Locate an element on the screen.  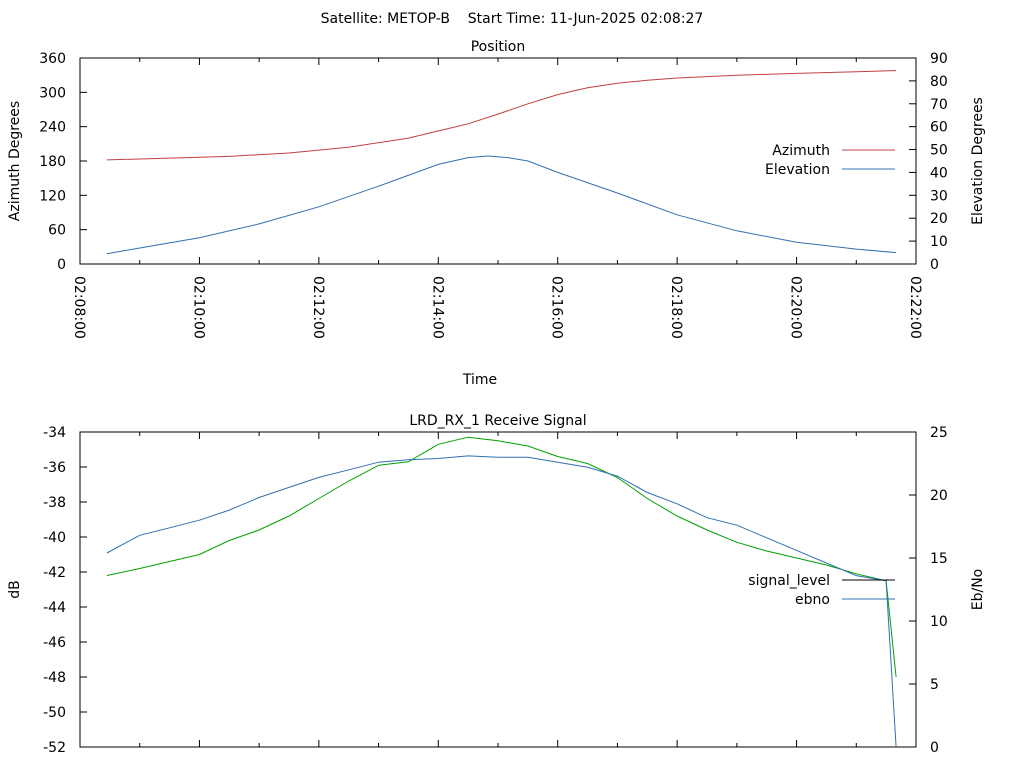
y-tick-label: 360 is located at coordinates (52, 59).